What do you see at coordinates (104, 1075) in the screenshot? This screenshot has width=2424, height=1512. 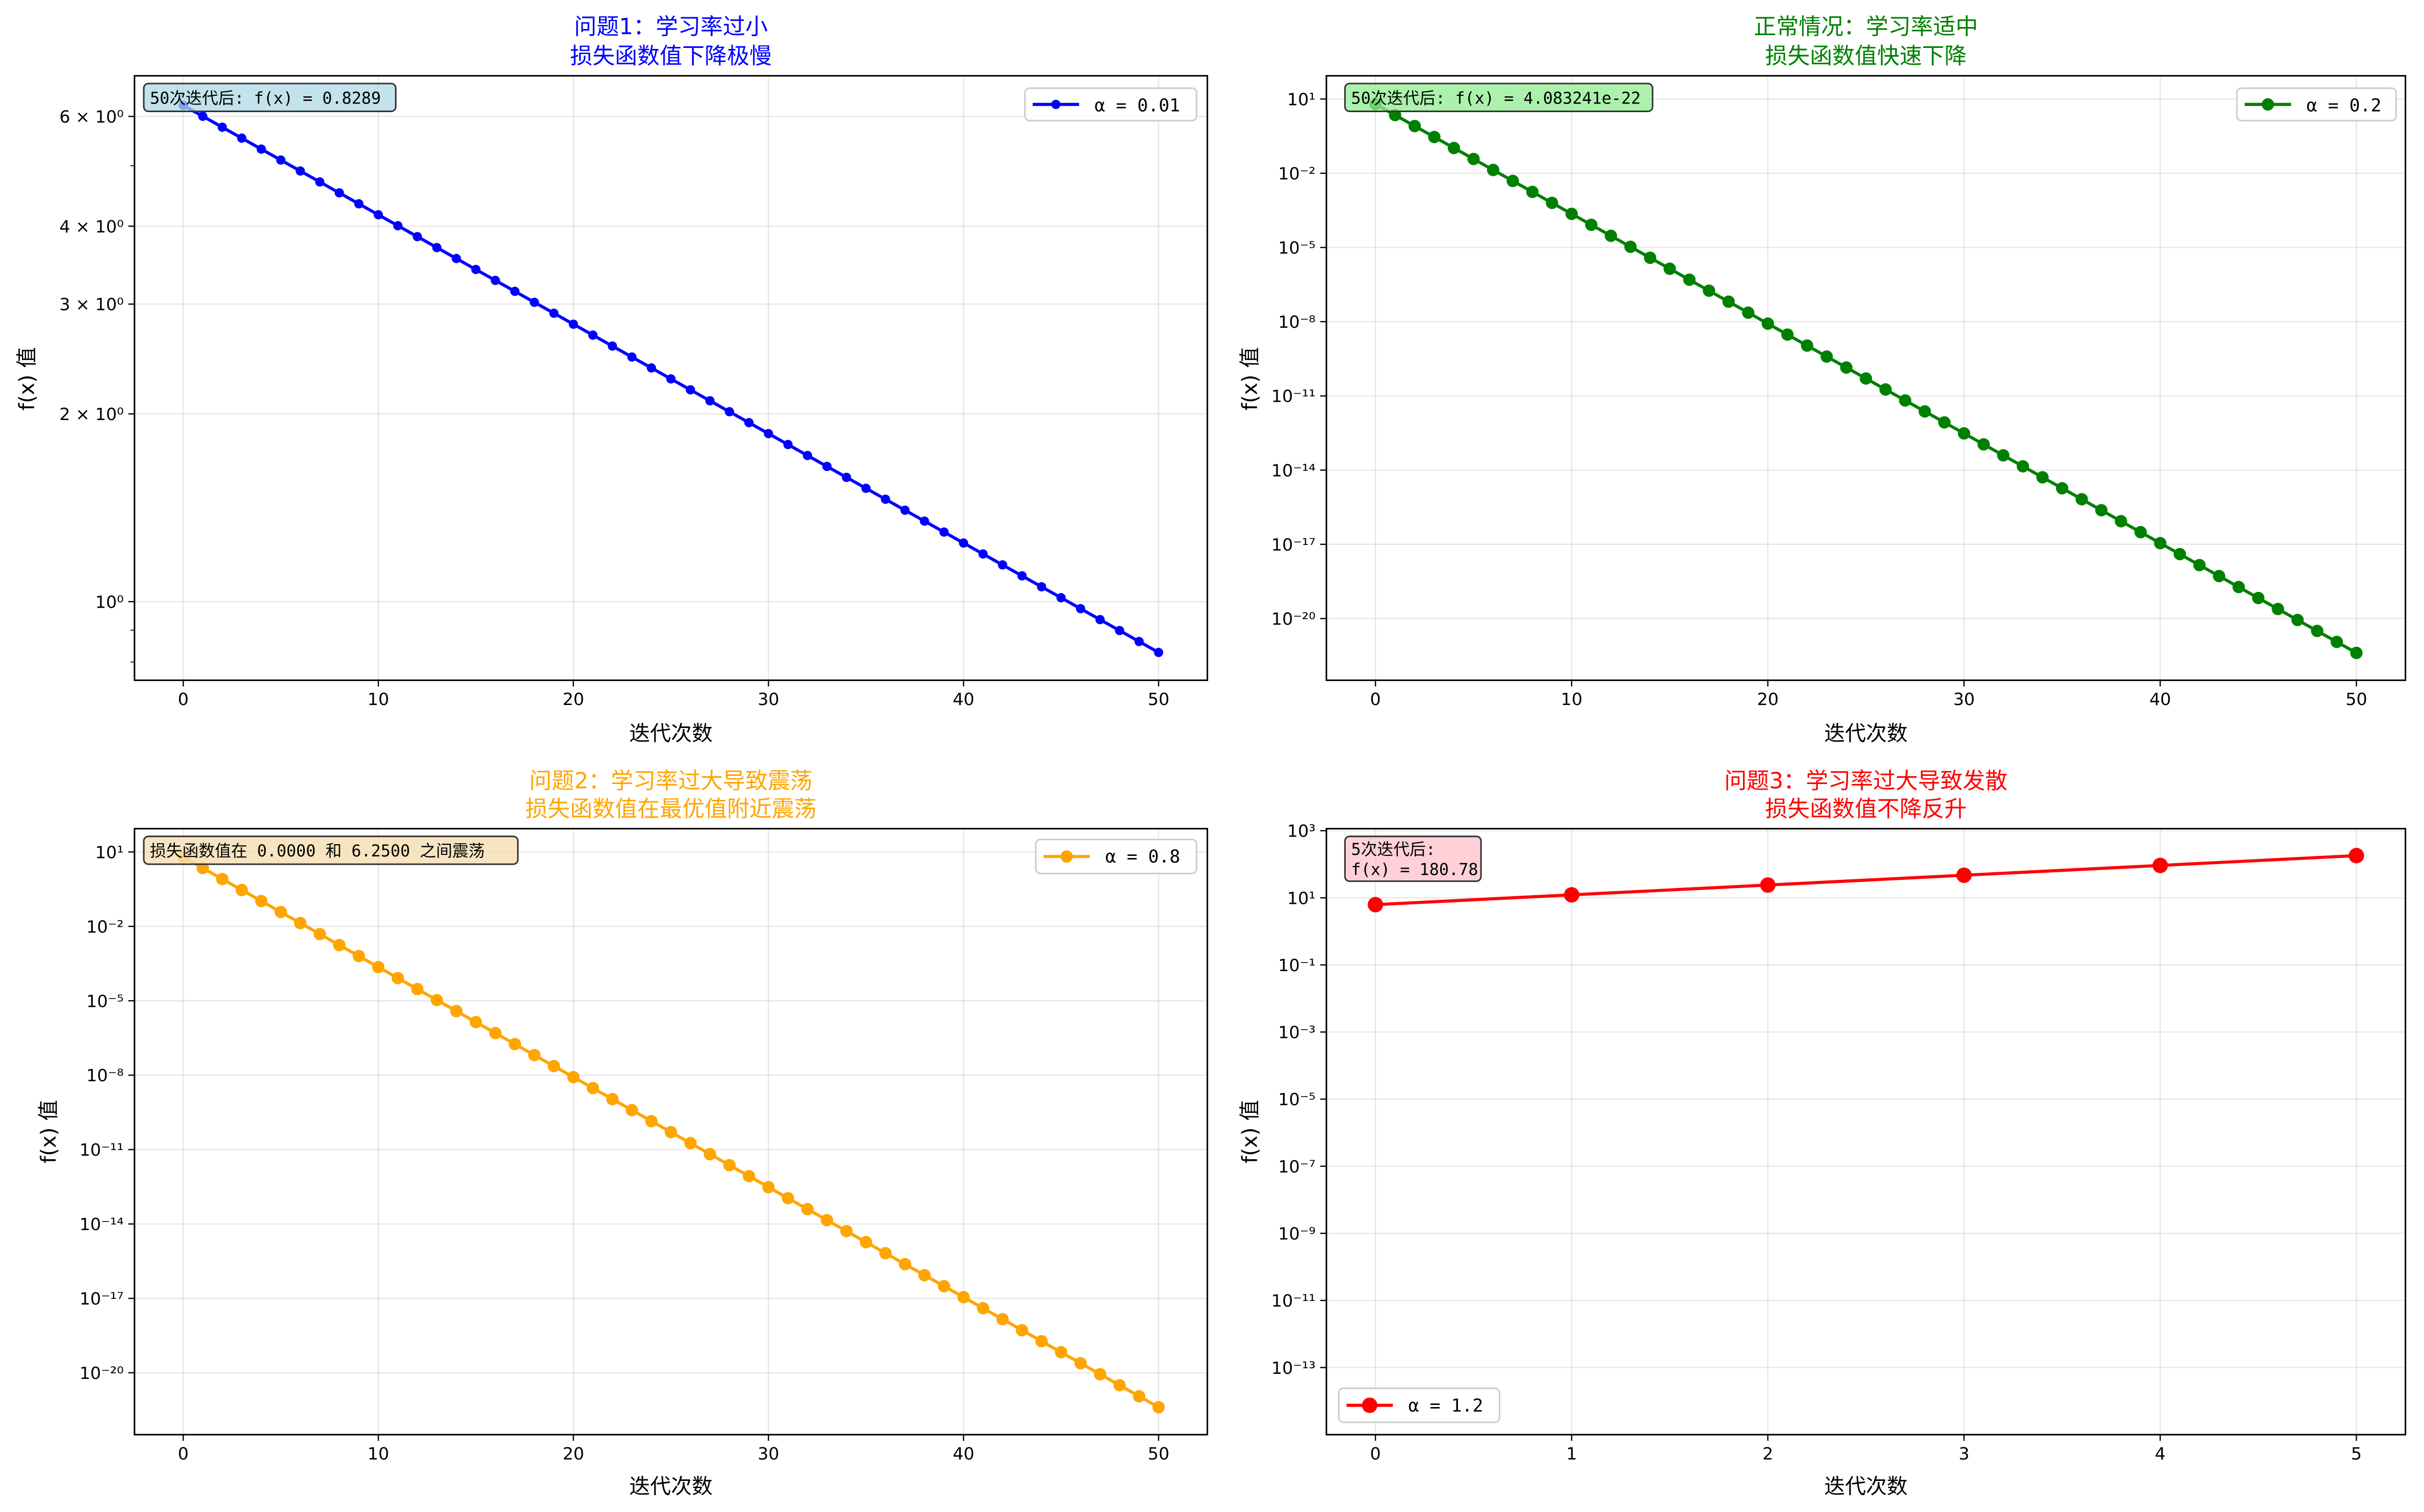 I see `y-tick-label: 10⁻⁸` at bounding box center [104, 1075].